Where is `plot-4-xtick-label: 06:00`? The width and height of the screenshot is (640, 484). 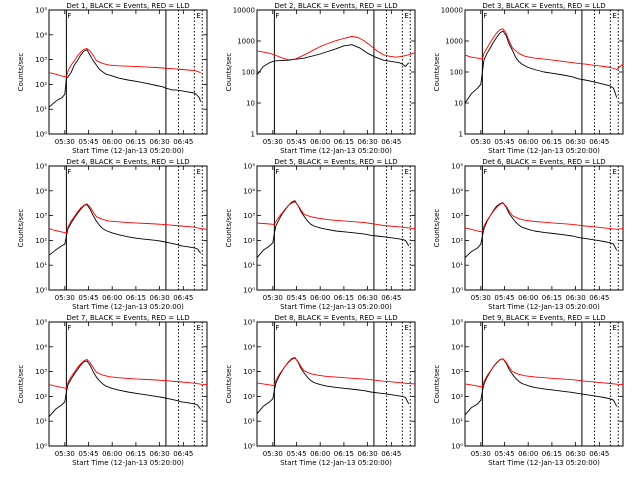 plot-4-xtick-label: 06:00 is located at coordinates (112, 298).